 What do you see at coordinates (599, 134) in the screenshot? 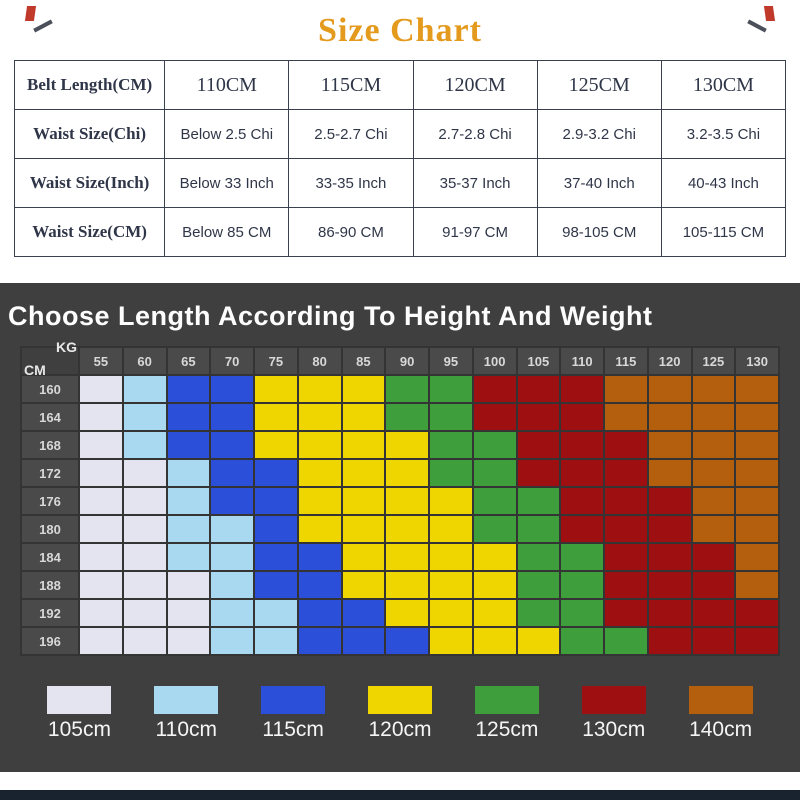
I see `size-value-cell: 2.9-3.2 Chi` at bounding box center [599, 134].